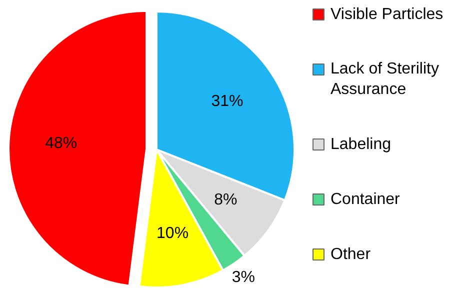  I want to click on data-label: 10%, so click(172, 233).